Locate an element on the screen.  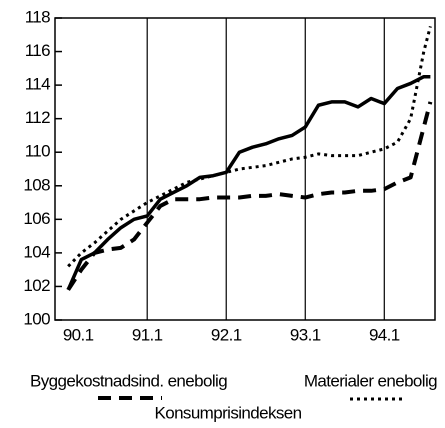
legend-label: Konsumprisindeksen is located at coordinates (227, 412).